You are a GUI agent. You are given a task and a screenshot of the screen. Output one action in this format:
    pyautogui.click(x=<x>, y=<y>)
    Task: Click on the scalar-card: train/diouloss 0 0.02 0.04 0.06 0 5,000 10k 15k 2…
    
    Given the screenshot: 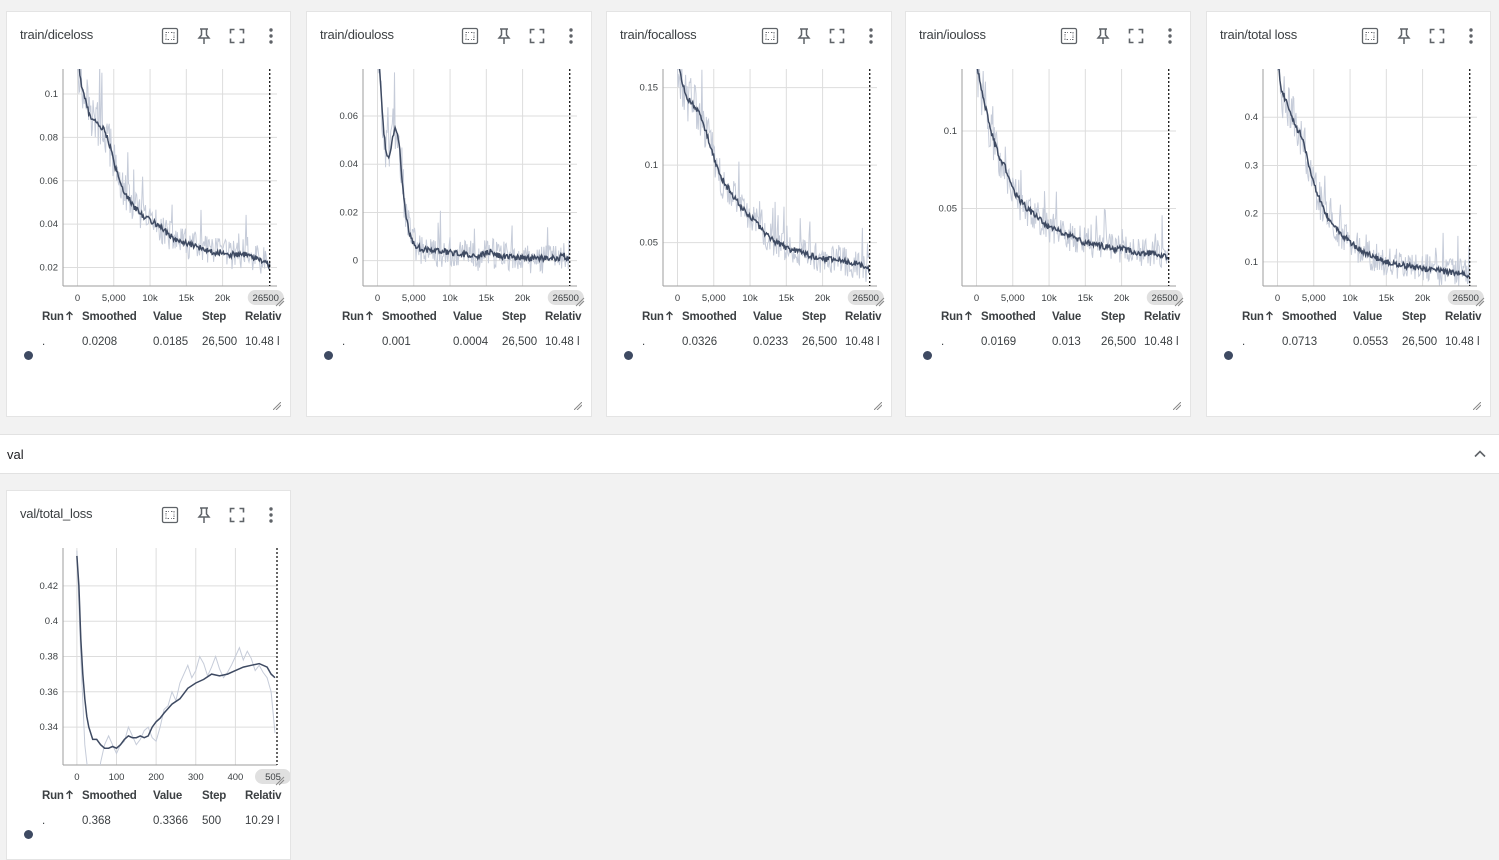 What is the action you would take?
    pyautogui.click(x=449, y=214)
    